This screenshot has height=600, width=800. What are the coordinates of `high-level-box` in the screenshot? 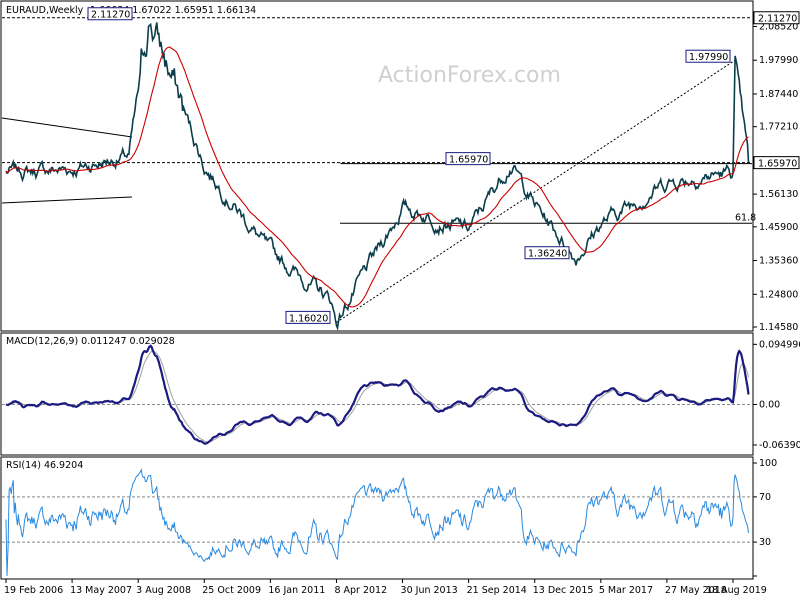 It's located at (776, 18).